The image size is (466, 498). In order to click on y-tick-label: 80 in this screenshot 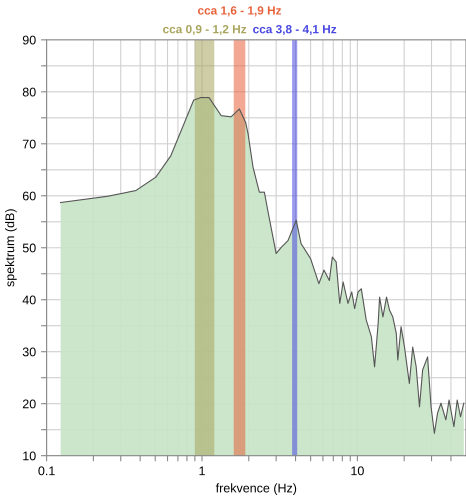, I will do `click(29, 92)`.